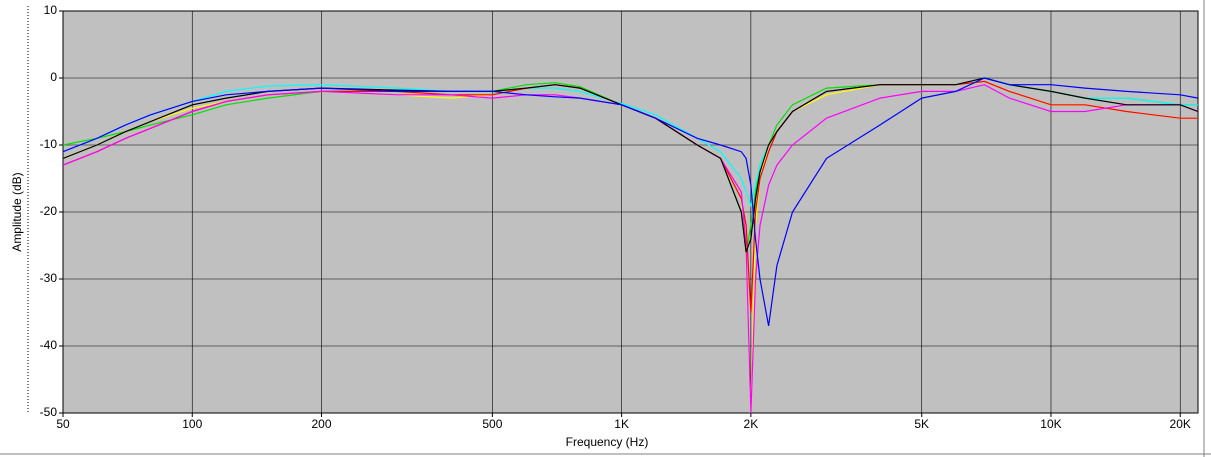 This screenshot has width=1211, height=457. What do you see at coordinates (621, 424) in the screenshot?
I see `x-tick-label: 1K` at bounding box center [621, 424].